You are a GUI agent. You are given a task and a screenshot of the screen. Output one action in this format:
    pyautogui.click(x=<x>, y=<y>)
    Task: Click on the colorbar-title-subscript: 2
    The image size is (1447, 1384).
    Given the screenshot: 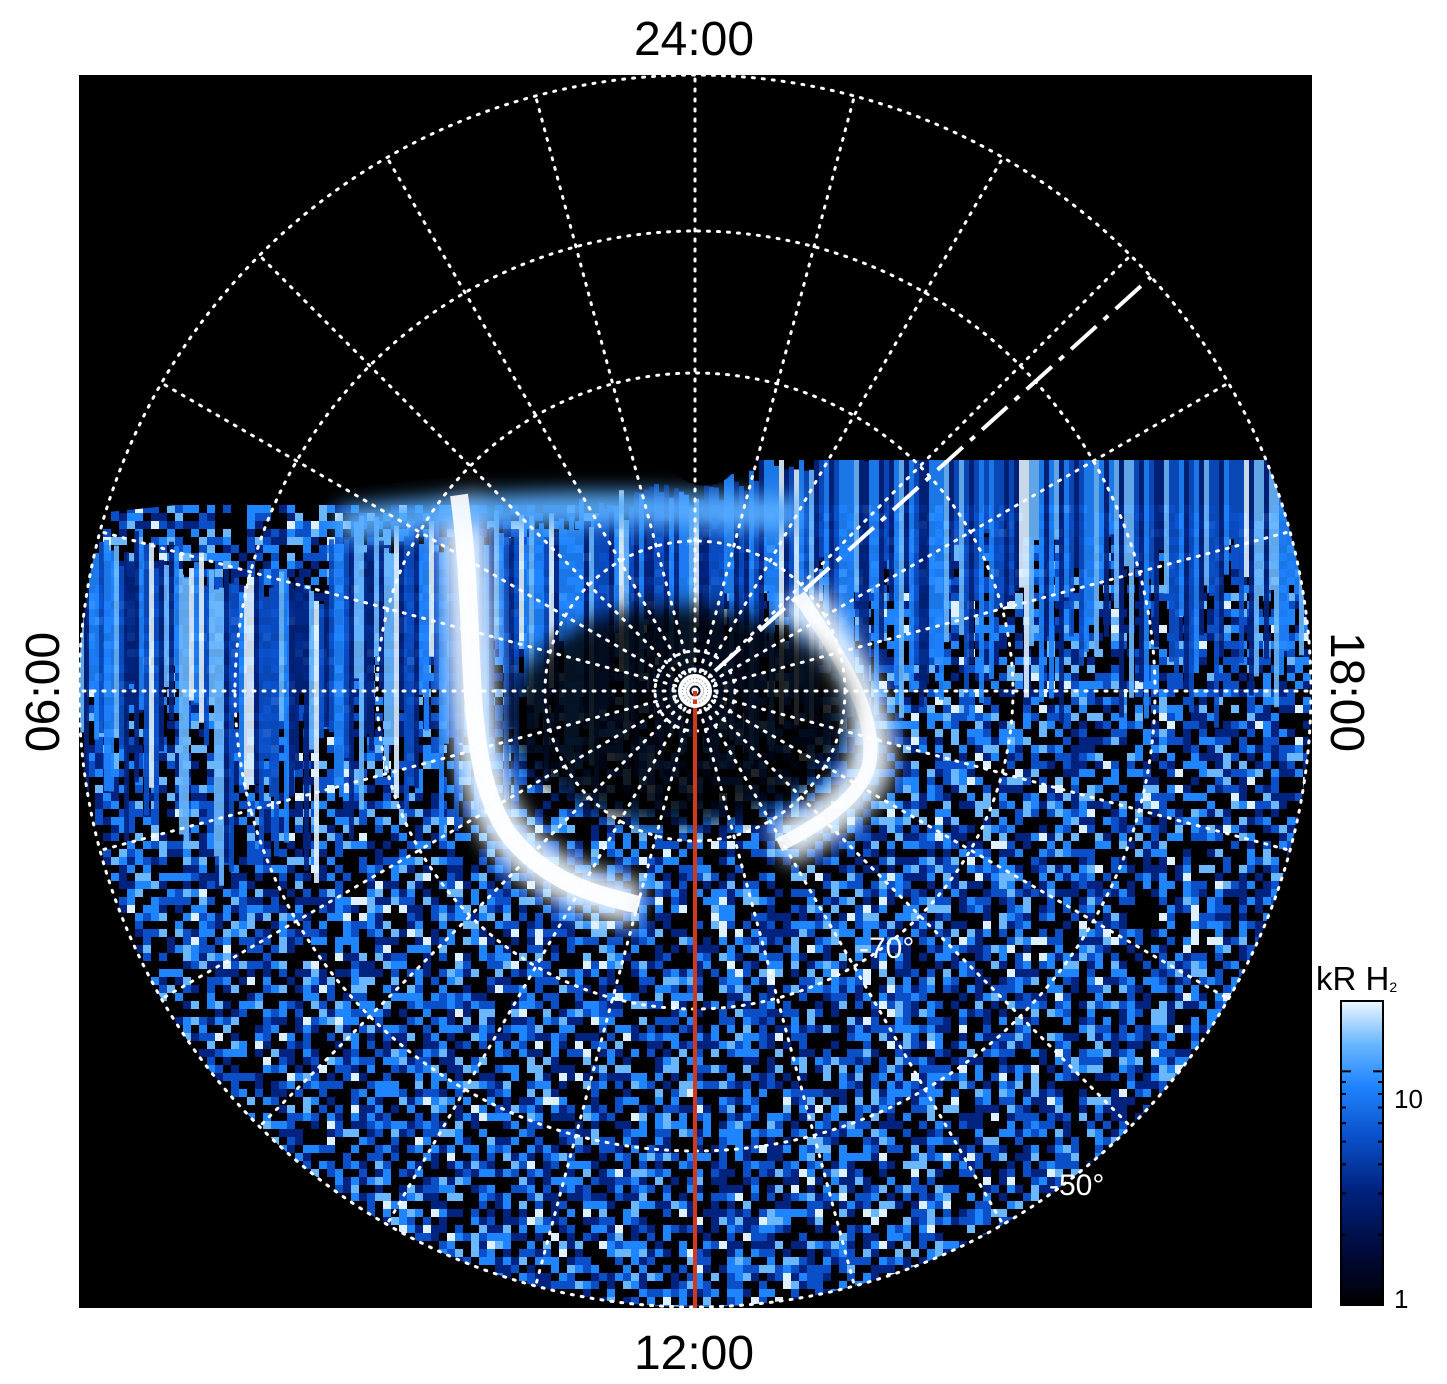 What is the action you would take?
    pyautogui.click(x=1393, y=987)
    